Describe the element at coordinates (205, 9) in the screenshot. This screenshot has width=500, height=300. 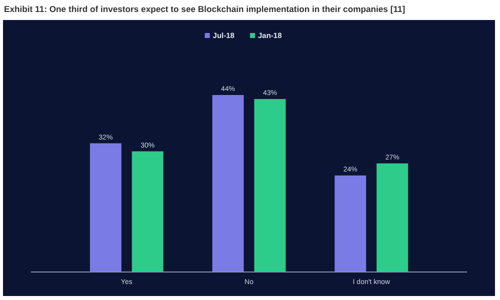
I see `chart-title: Exhibit 11: One third of investors expect to see Blockchain implementation in their companies [11]` at that location.